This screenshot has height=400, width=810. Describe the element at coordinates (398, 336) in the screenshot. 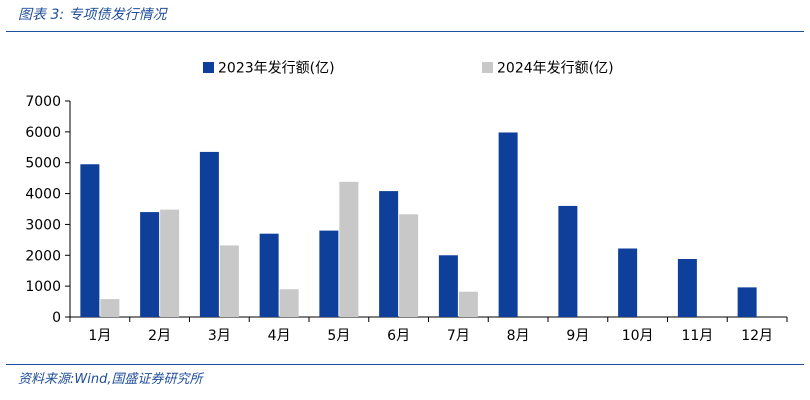

I see `x-tick-label: 6月` at that location.